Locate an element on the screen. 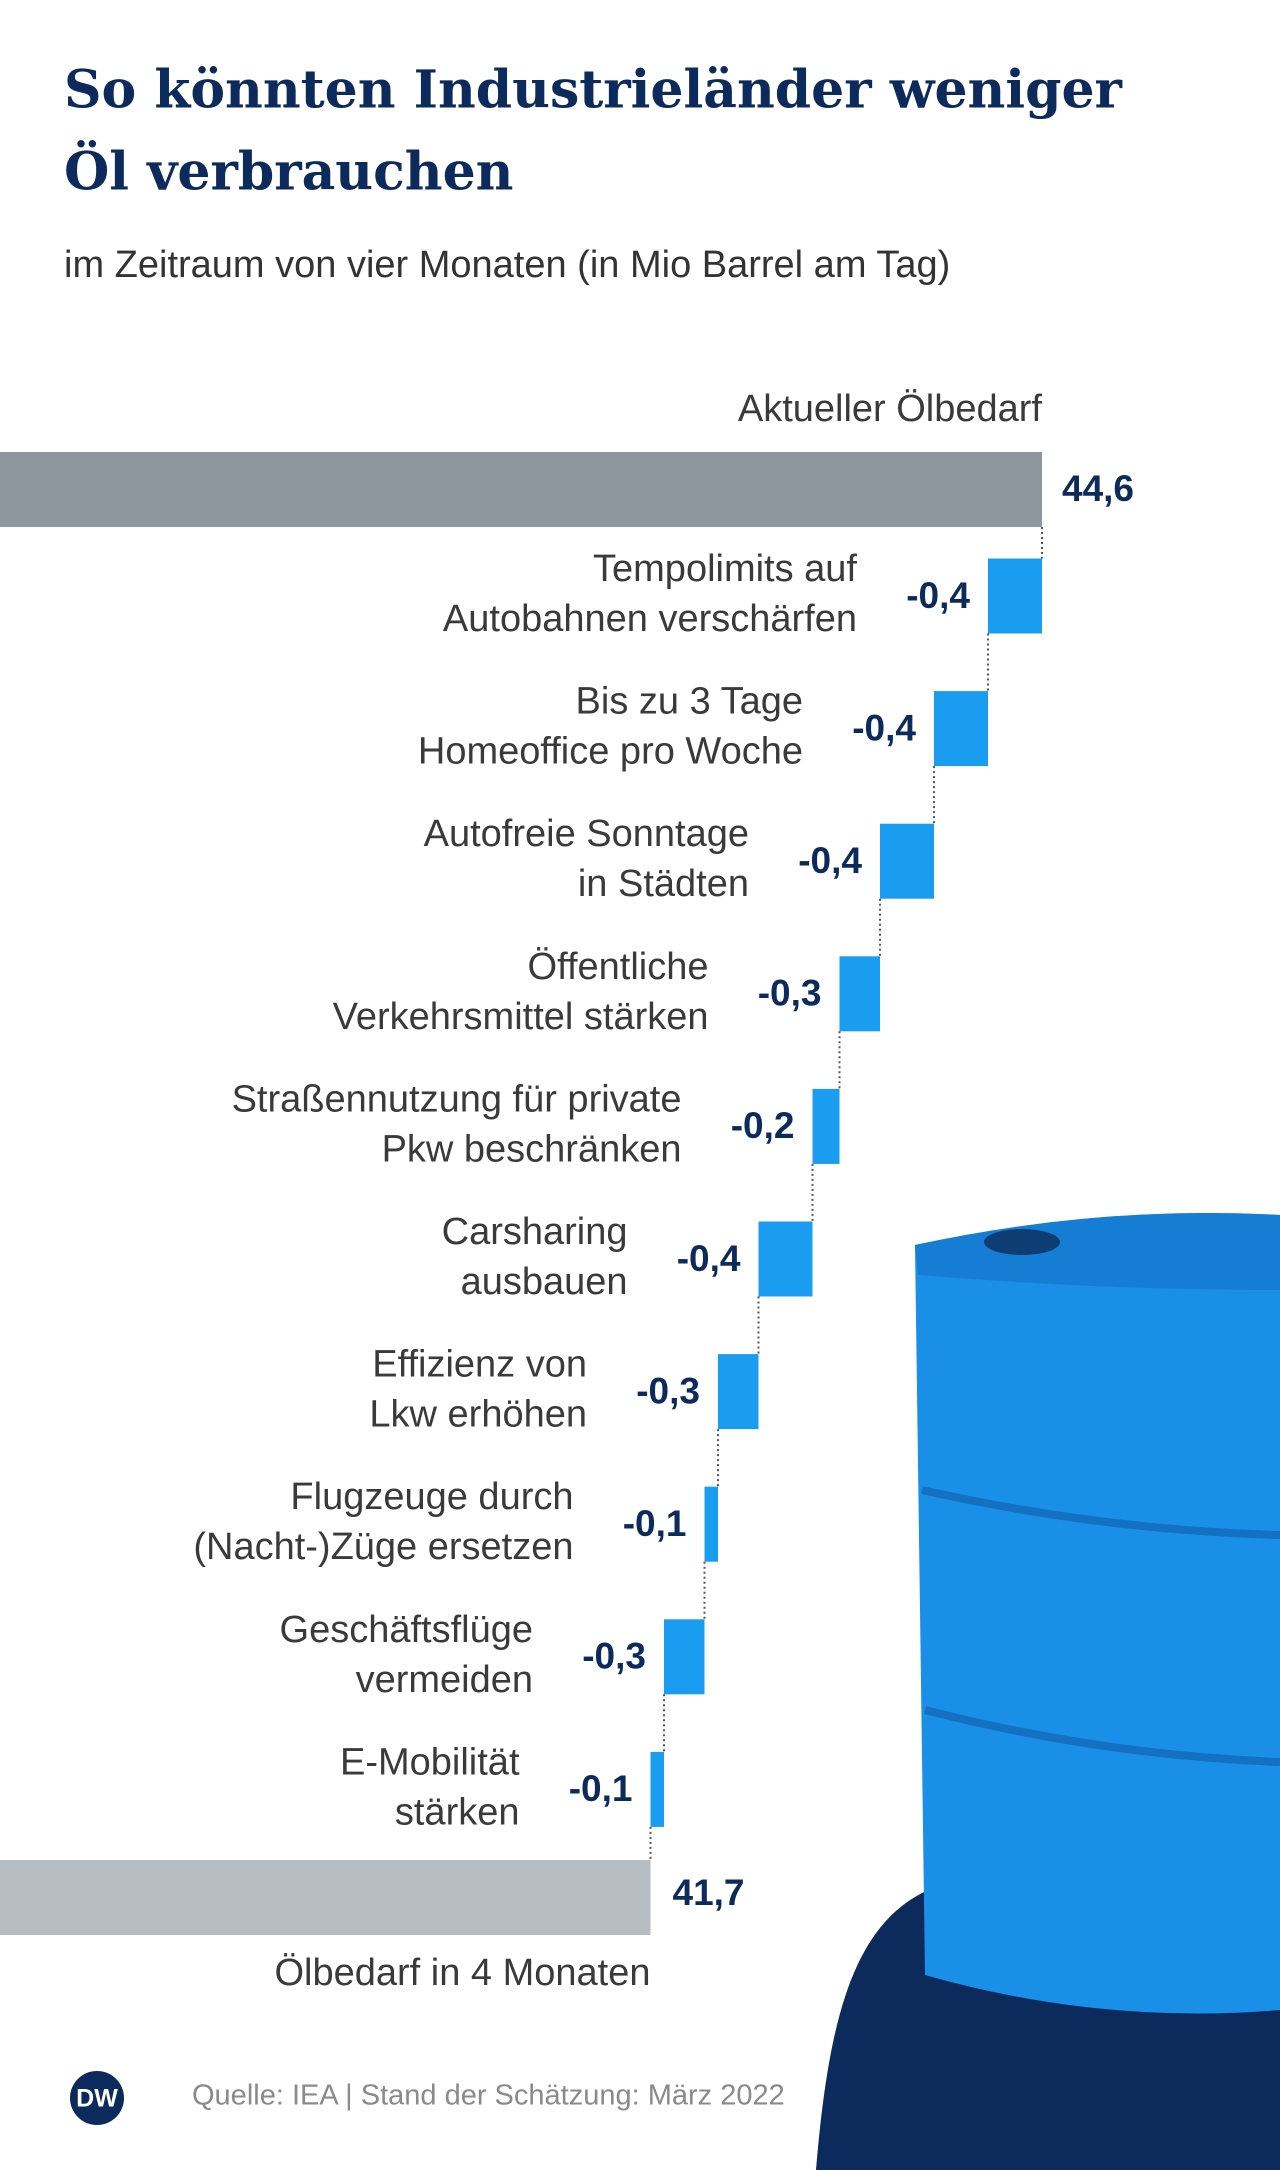  category-label: Autobahnen verschärfen is located at coordinates (650, 619).